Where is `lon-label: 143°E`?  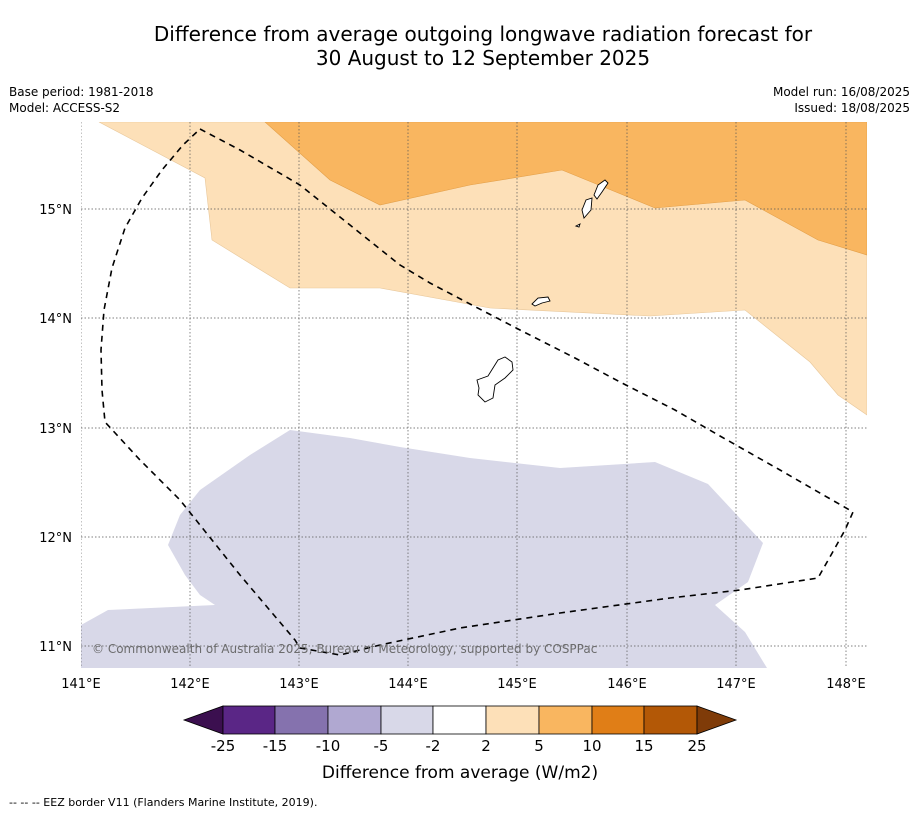
lon-label: 143°E is located at coordinates (299, 684).